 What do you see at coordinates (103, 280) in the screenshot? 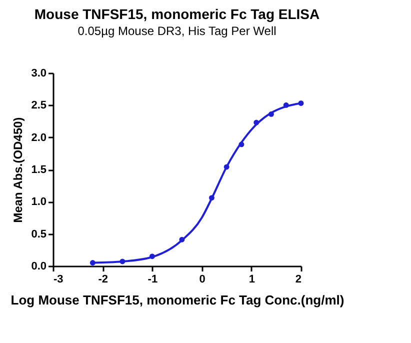
I see `x-tick-label: -2` at bounding box center [103, 280].